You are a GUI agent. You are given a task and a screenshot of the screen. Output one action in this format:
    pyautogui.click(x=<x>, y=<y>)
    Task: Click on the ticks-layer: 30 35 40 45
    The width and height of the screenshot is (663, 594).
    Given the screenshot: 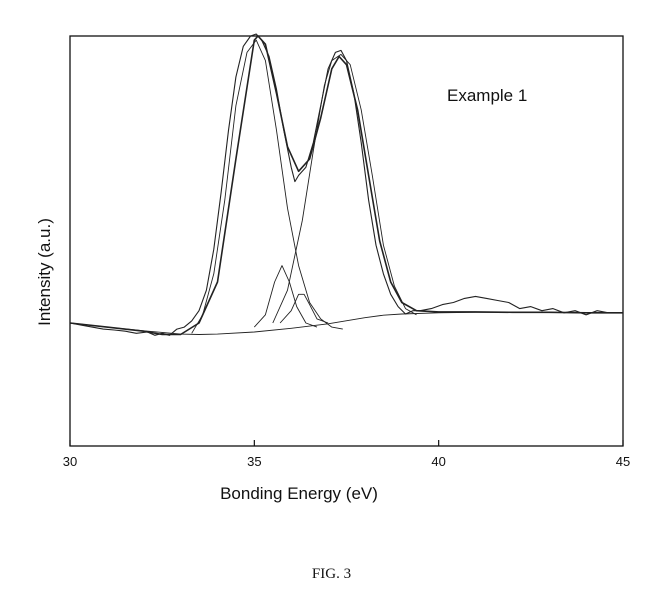 What is the action you would take?
    pyautogui.click(x=346, y=454)
    